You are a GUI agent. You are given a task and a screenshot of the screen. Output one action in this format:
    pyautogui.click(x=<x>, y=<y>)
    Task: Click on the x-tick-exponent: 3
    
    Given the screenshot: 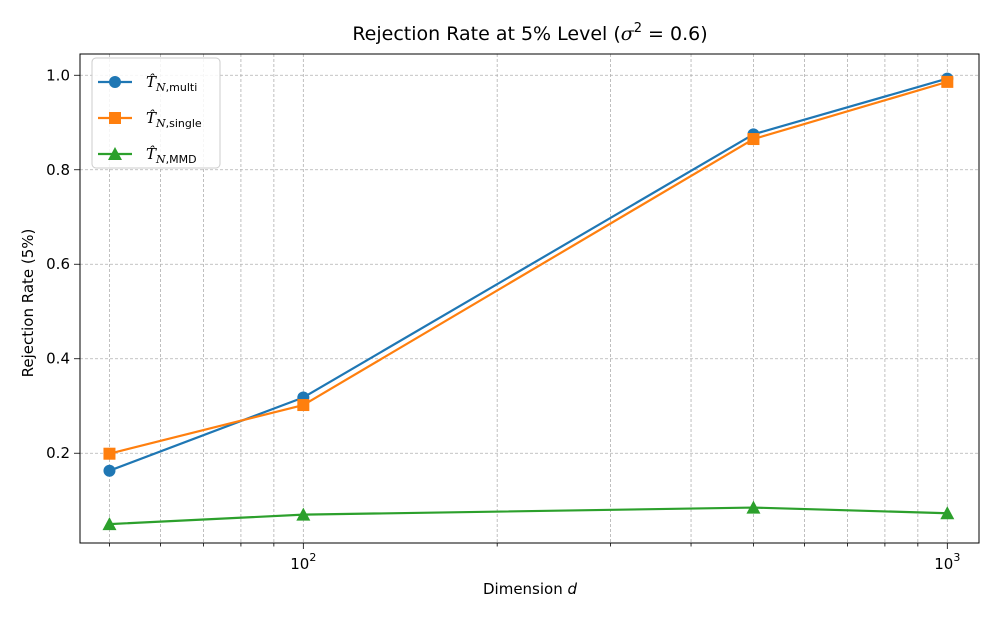 What is the action you would take?
    pyautogui.click(x=956, y=557)
    